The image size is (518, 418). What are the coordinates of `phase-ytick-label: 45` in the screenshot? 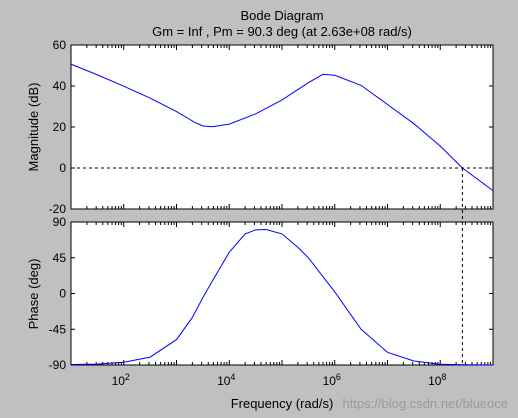 It's located at (60, 258).